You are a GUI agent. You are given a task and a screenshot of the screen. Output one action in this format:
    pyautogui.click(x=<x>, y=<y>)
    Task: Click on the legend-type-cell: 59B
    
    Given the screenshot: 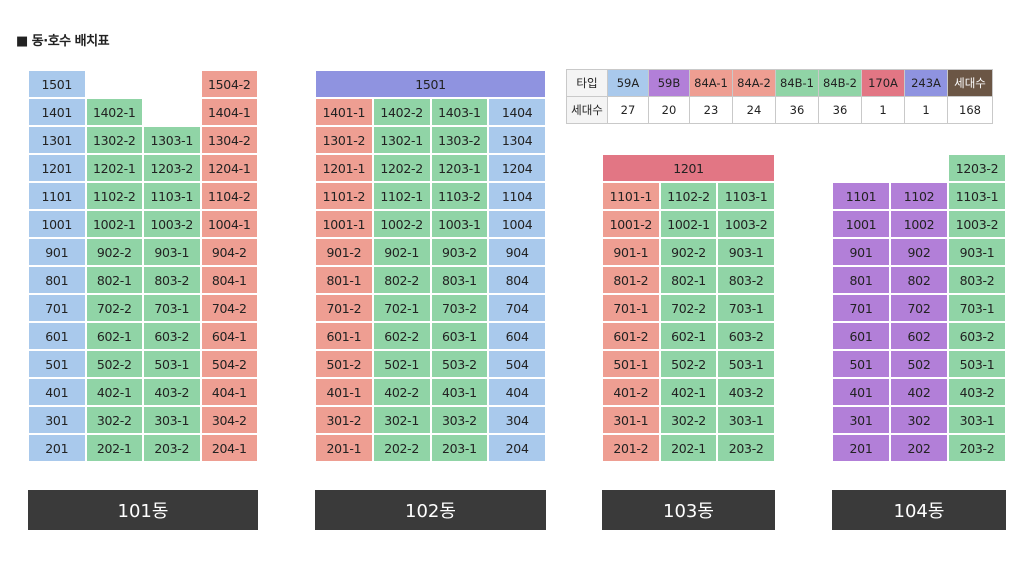 What is the action you would take?
    pyautogui.click(x=669, y=83)
    